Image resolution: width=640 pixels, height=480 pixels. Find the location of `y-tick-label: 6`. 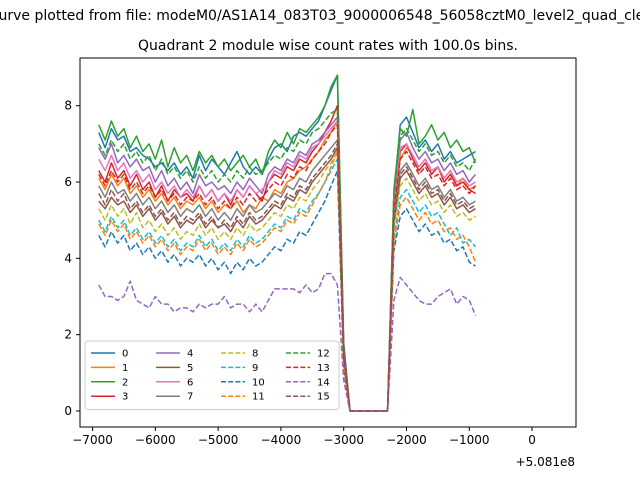

y-tick-label: 6 is located at coordinates (68, 182).